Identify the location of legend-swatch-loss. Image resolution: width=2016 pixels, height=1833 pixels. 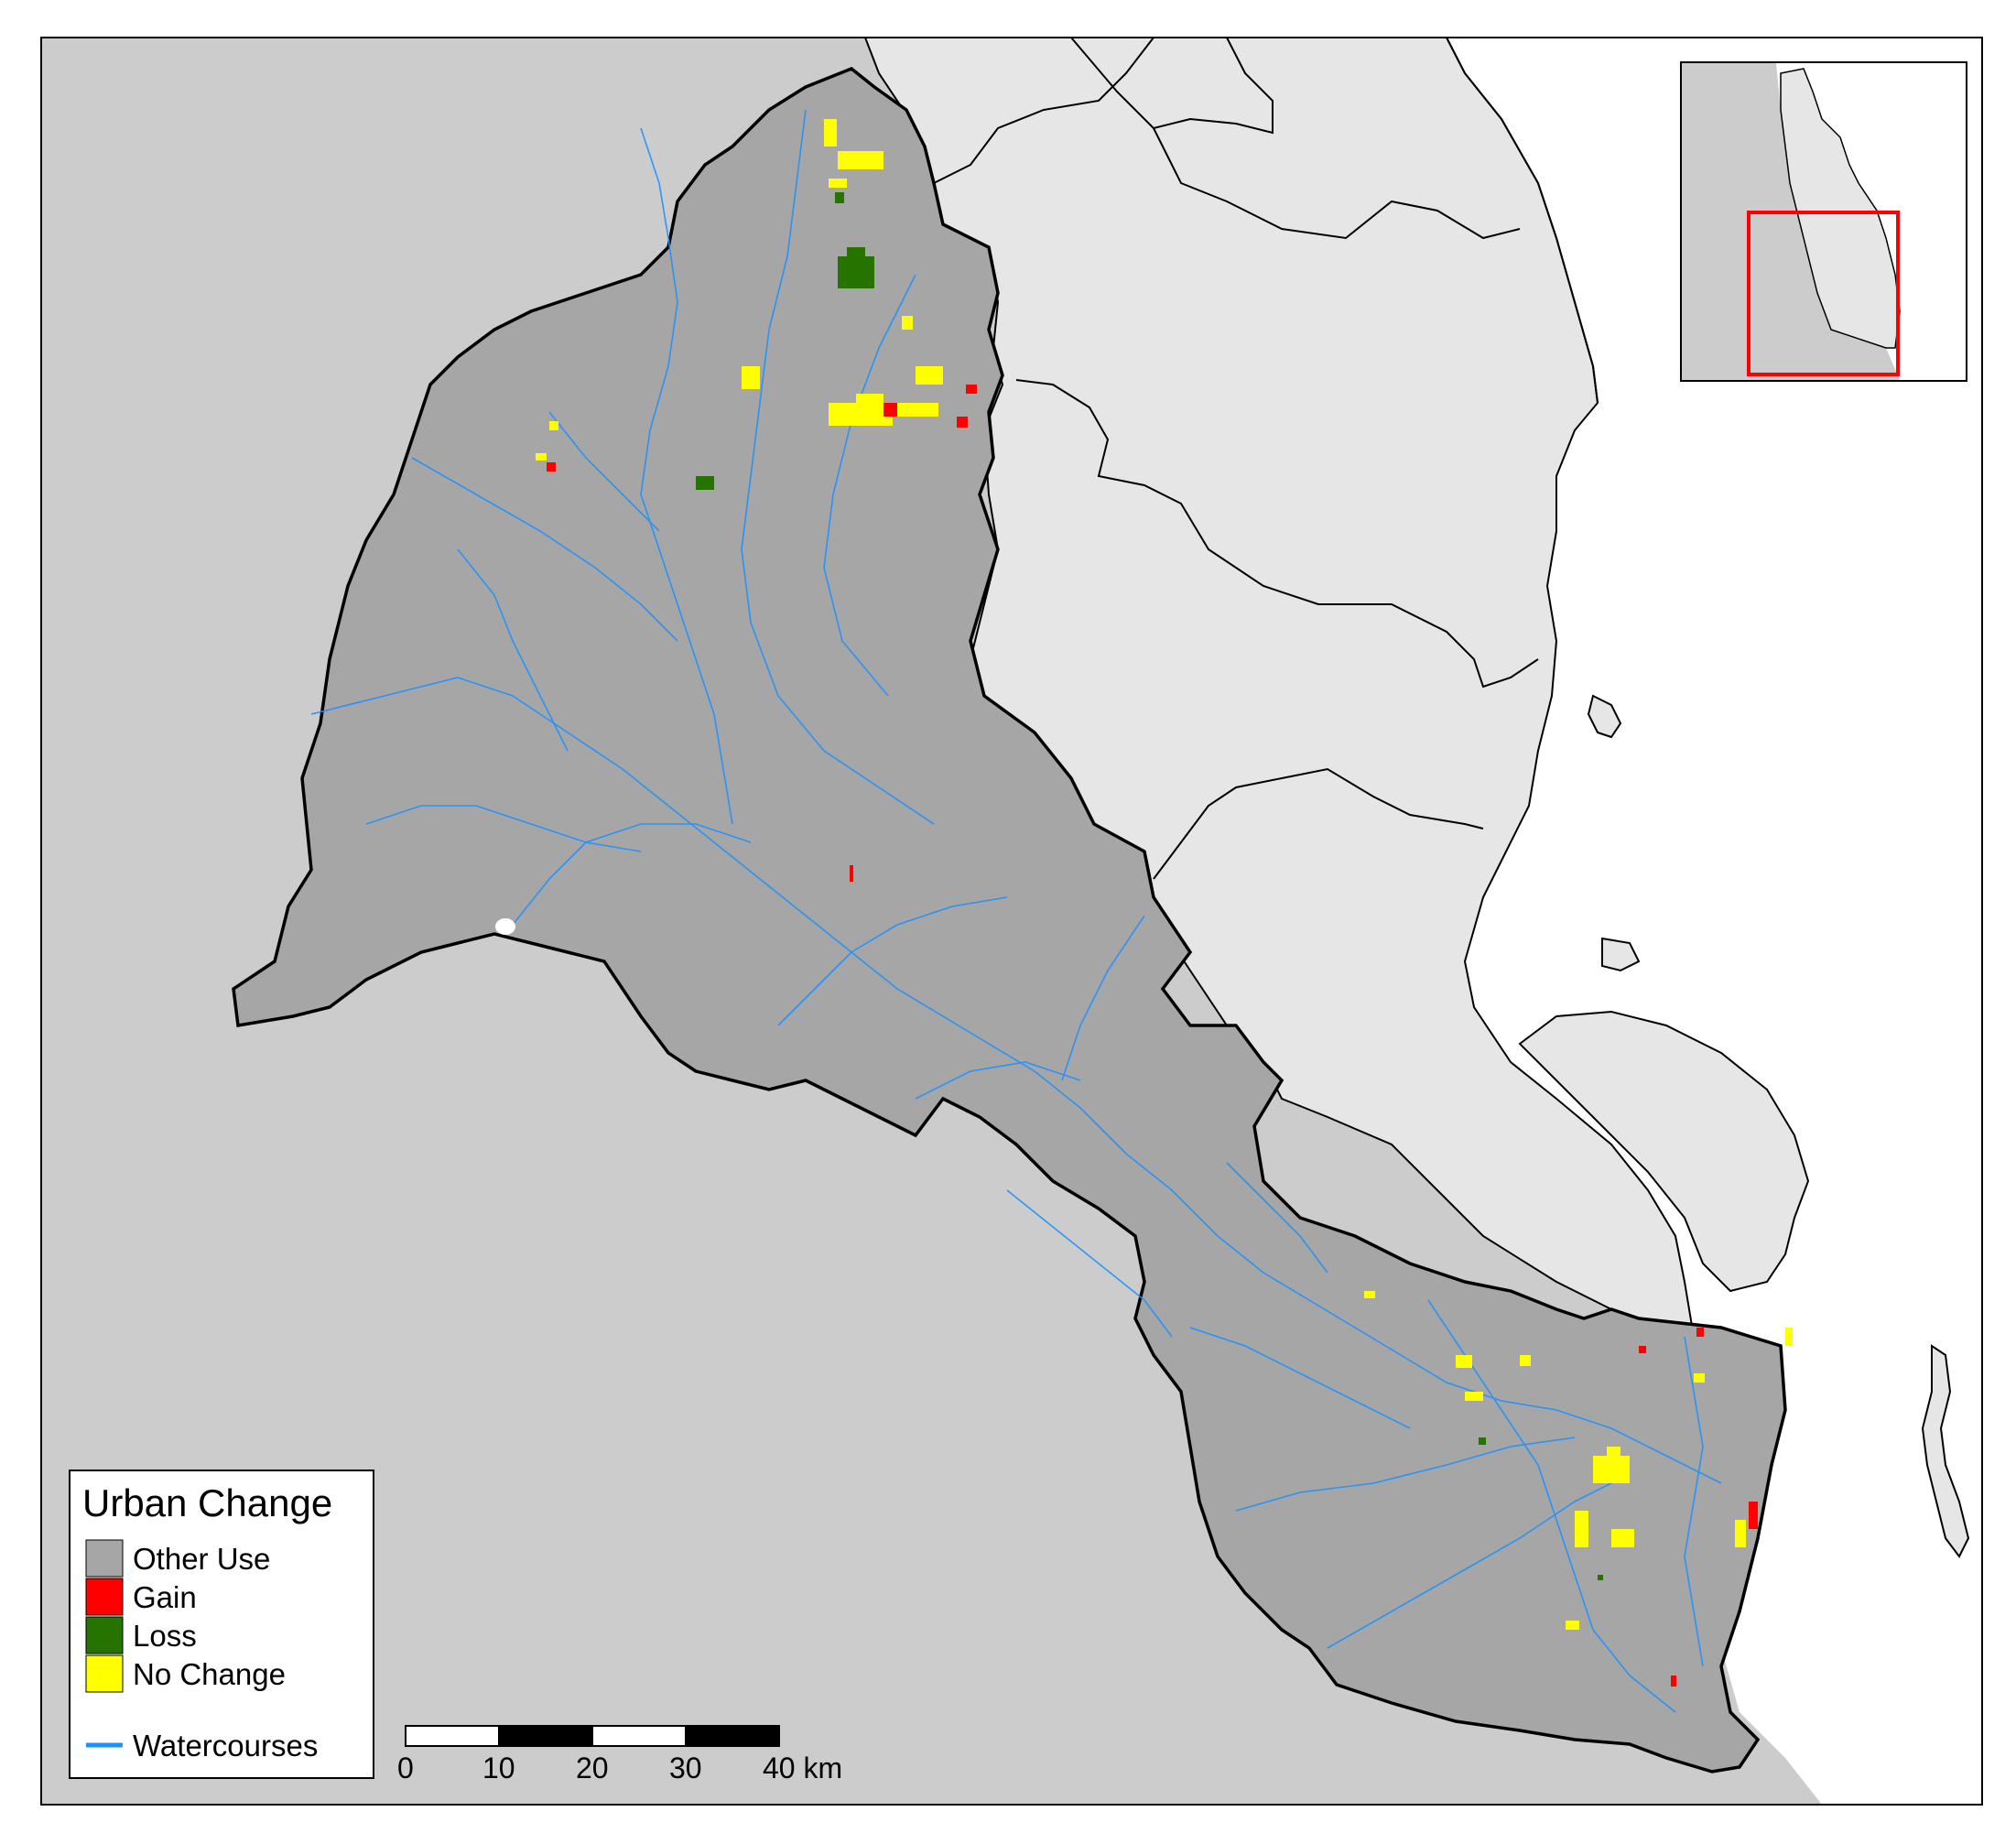
(104, 1635).